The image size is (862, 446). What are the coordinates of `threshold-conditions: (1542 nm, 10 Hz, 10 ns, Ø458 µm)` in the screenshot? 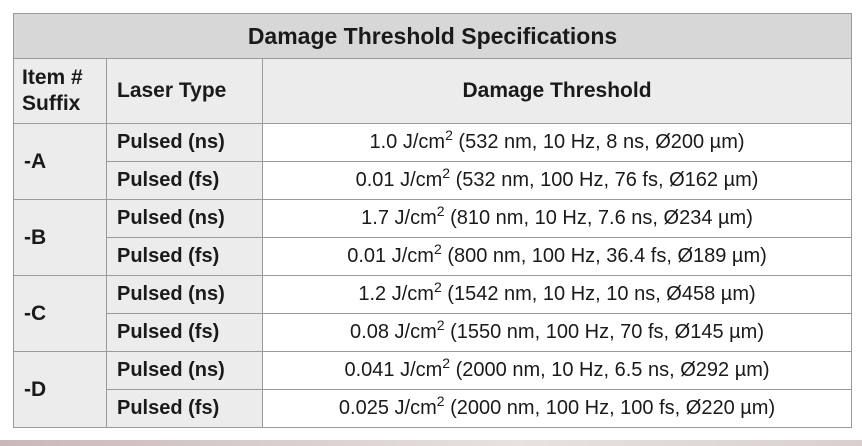 It's located at (598, 294).